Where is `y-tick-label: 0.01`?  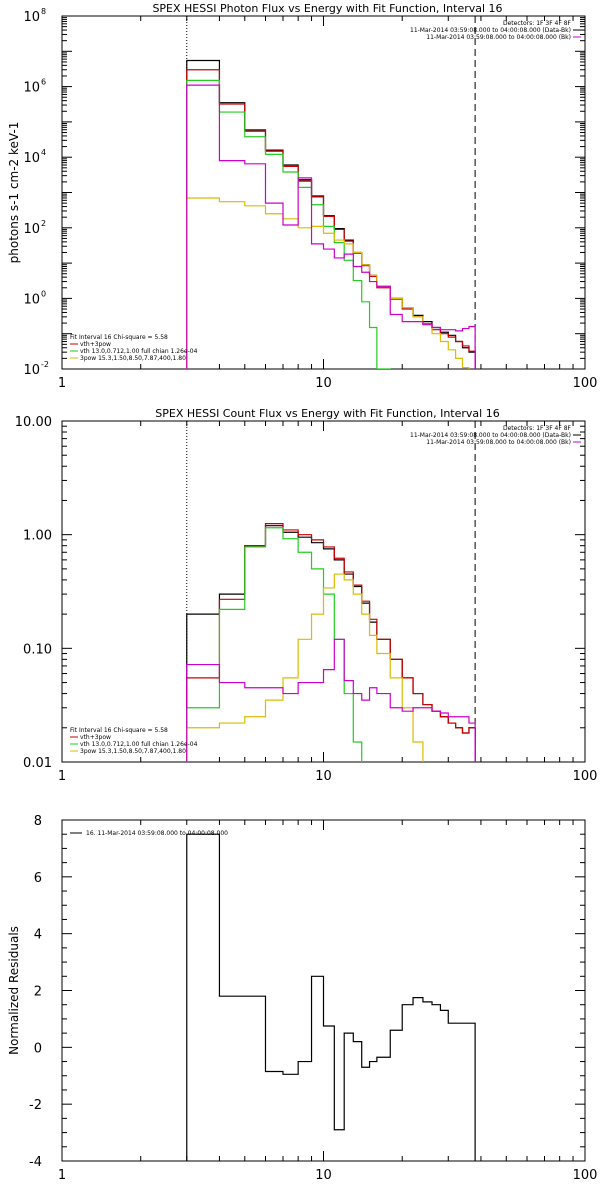
y-tick-label: 0.01 is located at coordinates (37, 763).